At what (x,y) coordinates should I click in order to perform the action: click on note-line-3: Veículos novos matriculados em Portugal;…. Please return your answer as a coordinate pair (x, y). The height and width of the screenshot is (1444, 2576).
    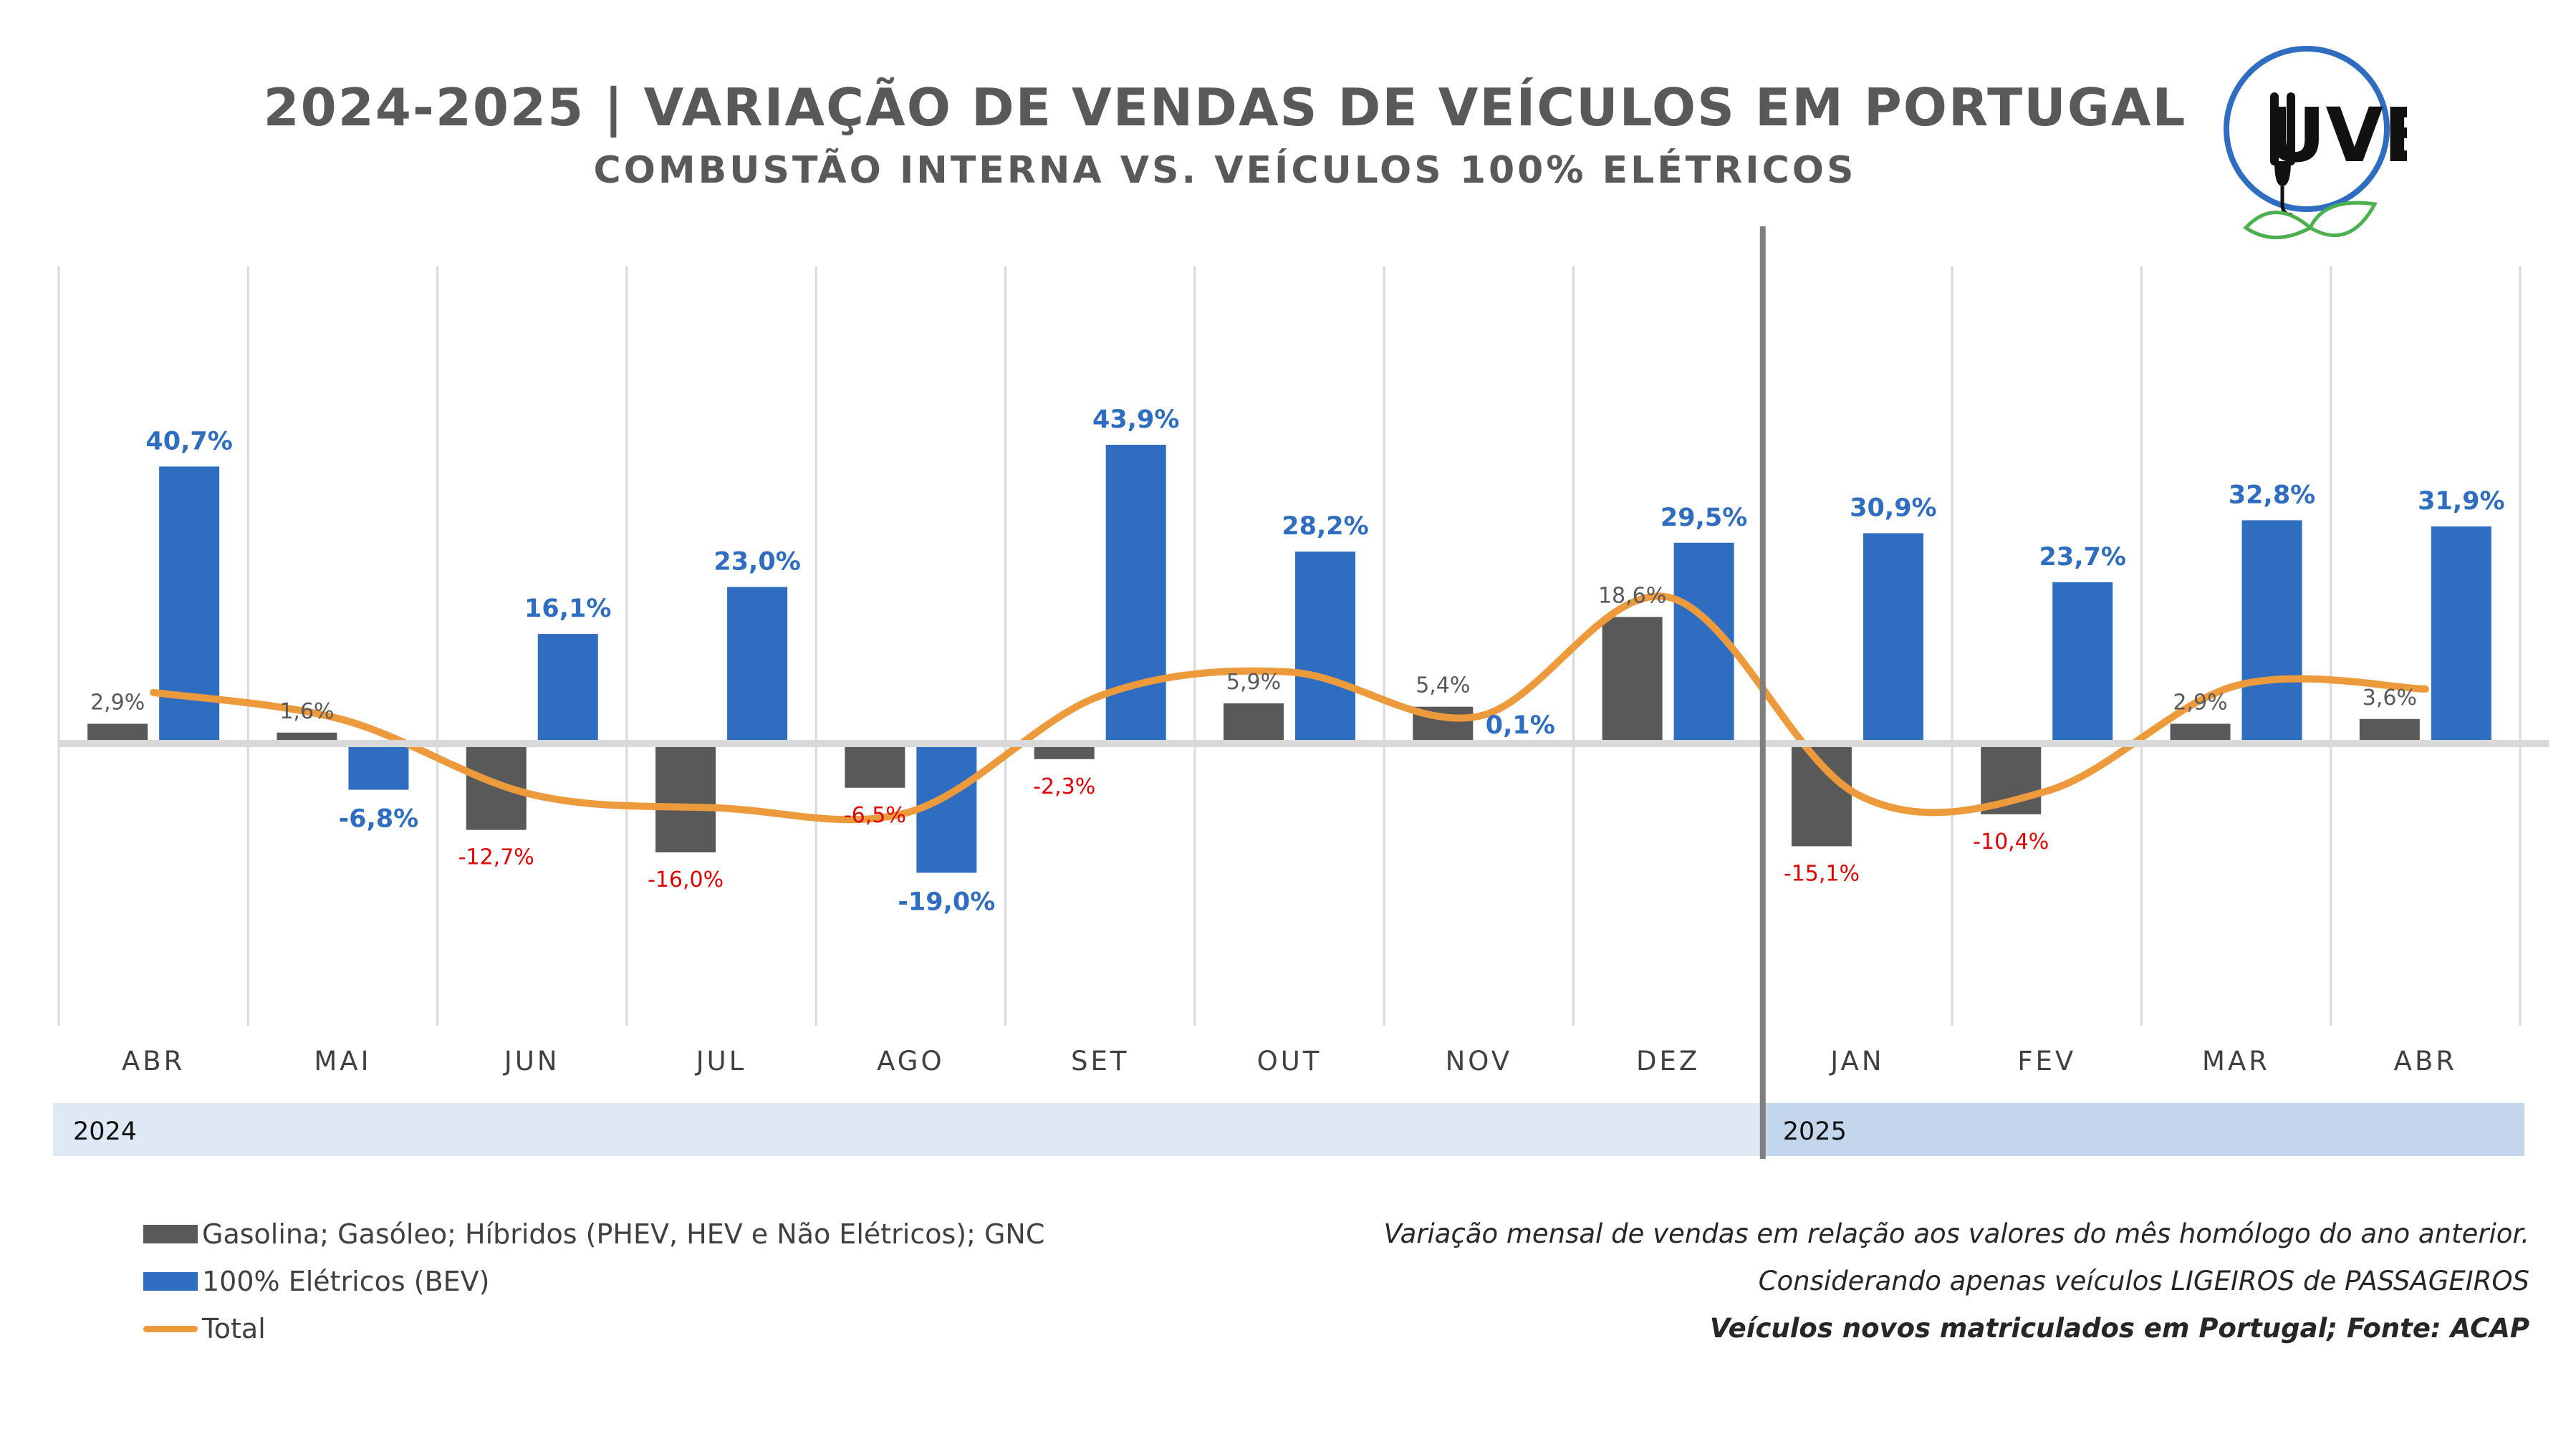
    Looking at the image, I should click on (2119, 1328).